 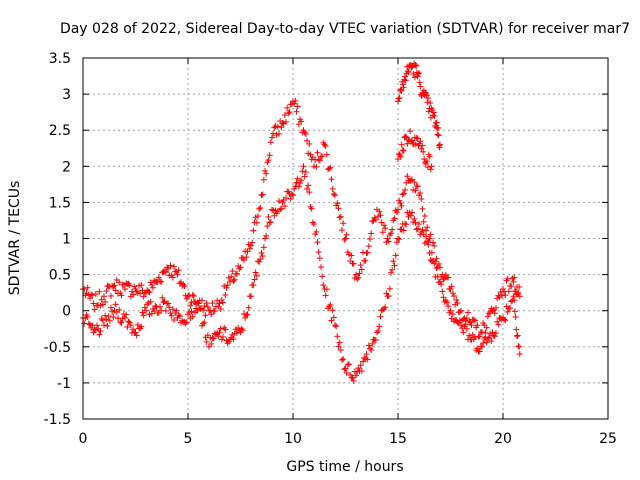 What do you see at coordinates (60, 276) in the screenshot?
I see `y-tick-label: 0.5` at bounding box center [60, 276].